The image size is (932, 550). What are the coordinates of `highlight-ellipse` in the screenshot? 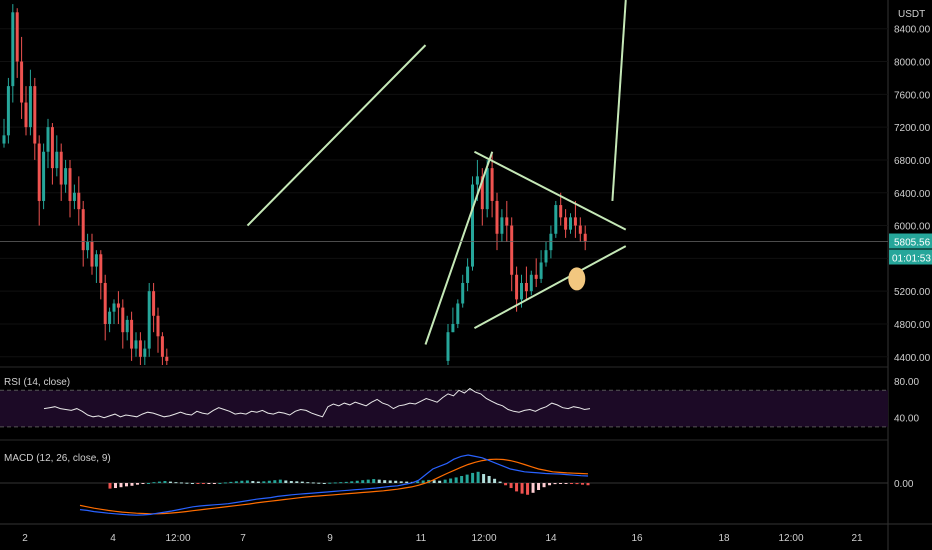 It's located at (577, 279).